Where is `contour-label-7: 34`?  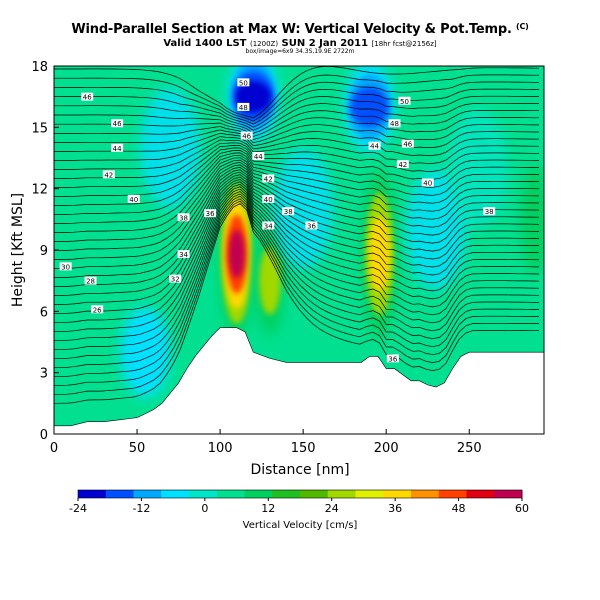
contour-label-7: 34 is located at coordinates (183, 254).